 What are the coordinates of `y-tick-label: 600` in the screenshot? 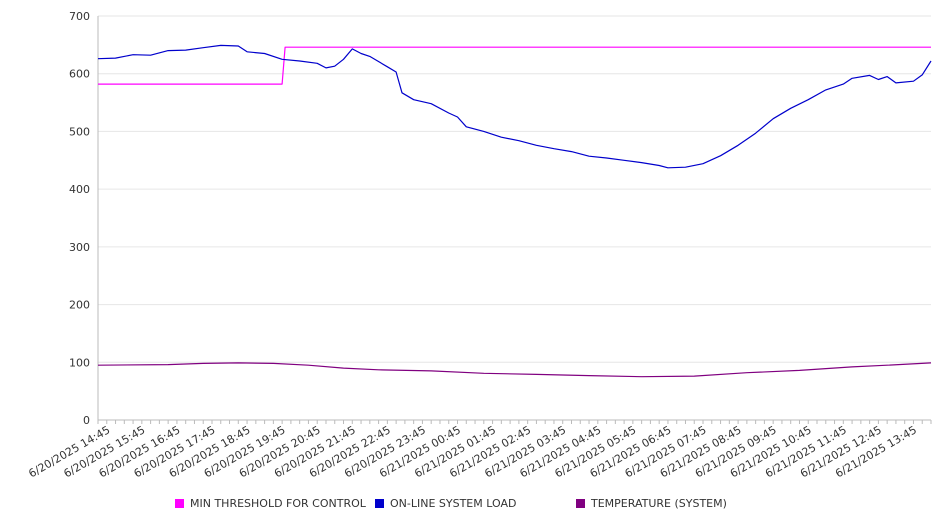 It's located at (79, 74).